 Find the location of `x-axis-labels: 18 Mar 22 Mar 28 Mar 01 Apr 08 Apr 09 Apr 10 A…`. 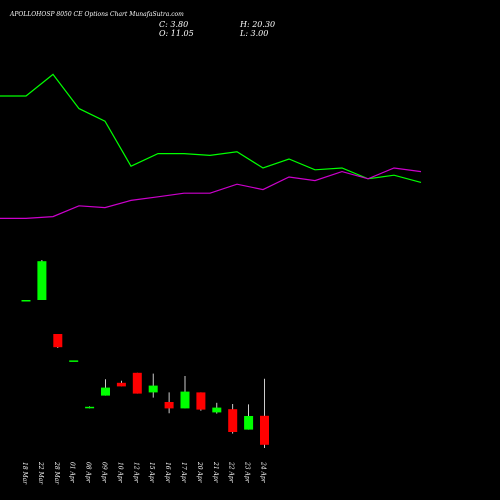

x-axis-labels: 18 Mar 22 Mar 28 Mar 01 Apr 08 Apr 09 Apr 10 A… is located at coordinates (144, 473).